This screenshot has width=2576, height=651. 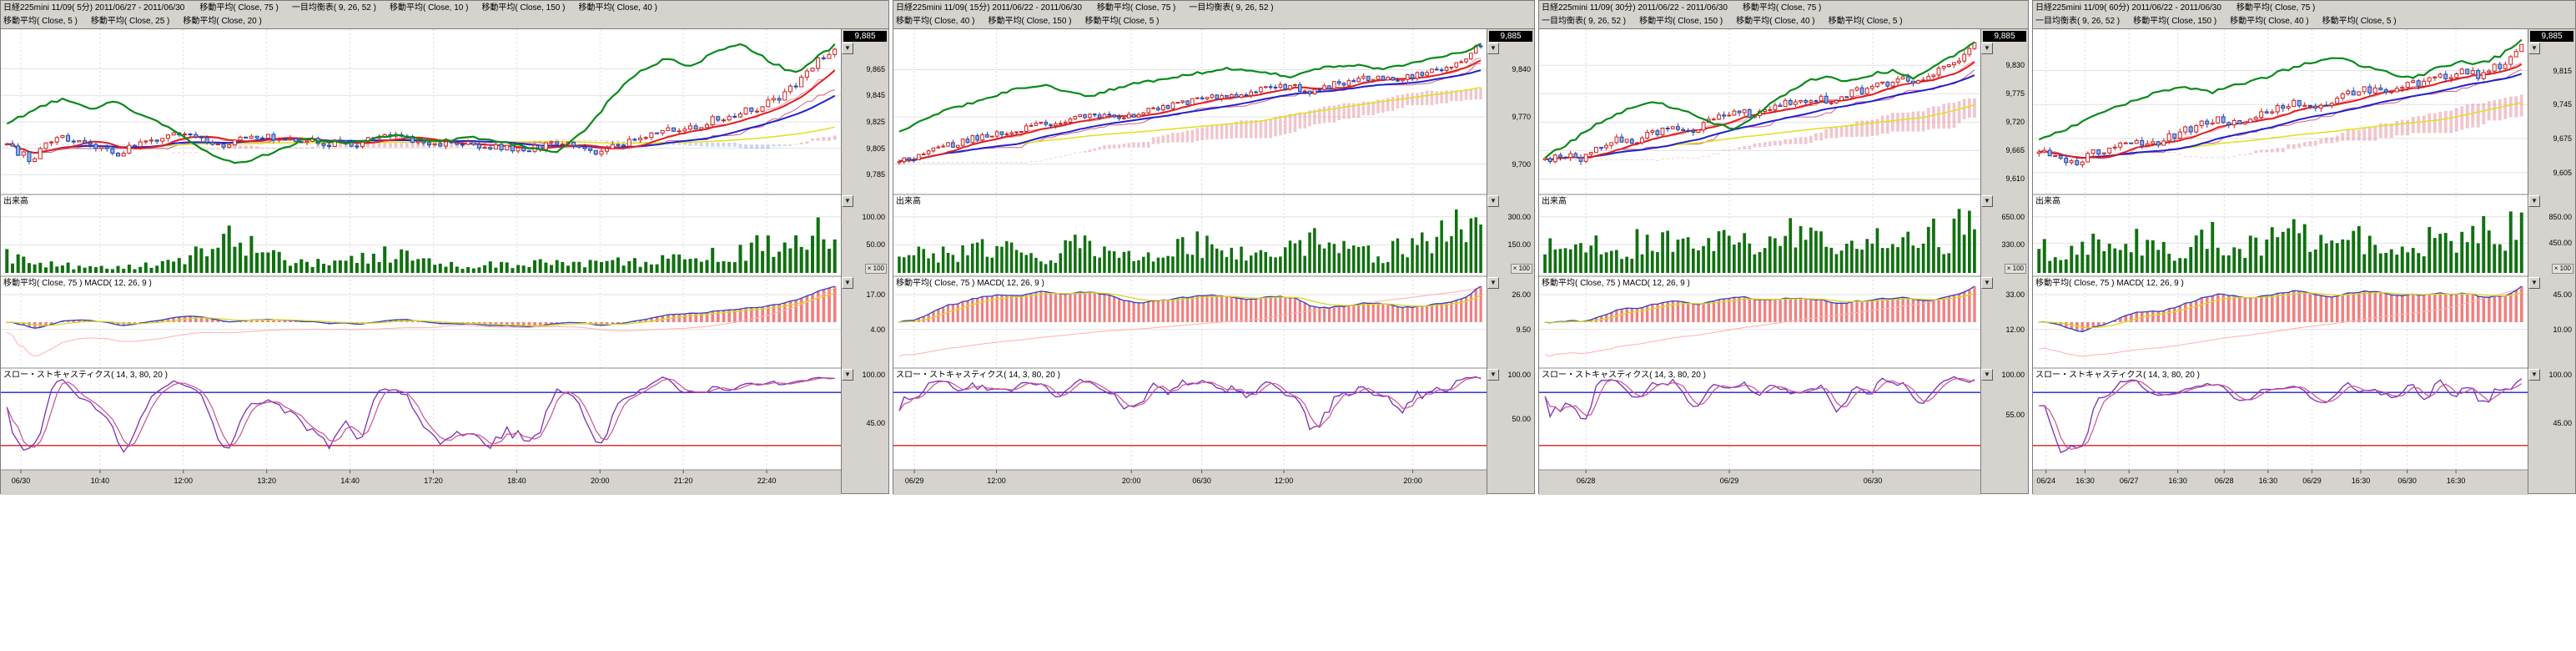 I want to click on legend-item: 移動平均( Close, 10 ), so click(x=429, y=8).